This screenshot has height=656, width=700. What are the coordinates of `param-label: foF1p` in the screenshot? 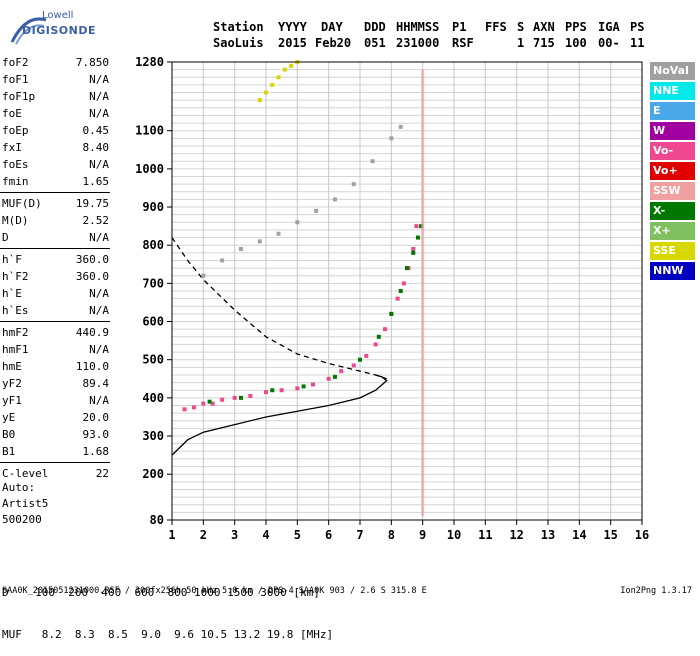 It's located at (19, 96).